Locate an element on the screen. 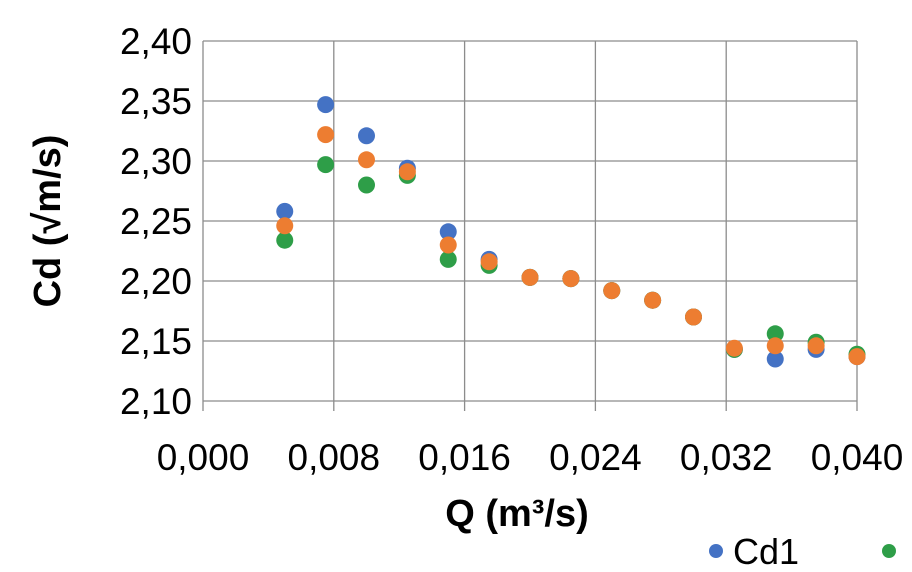 The height and width of the screenshot is (572, 912). x-tick-label: 0,024 is located at coordinates (595, 457).